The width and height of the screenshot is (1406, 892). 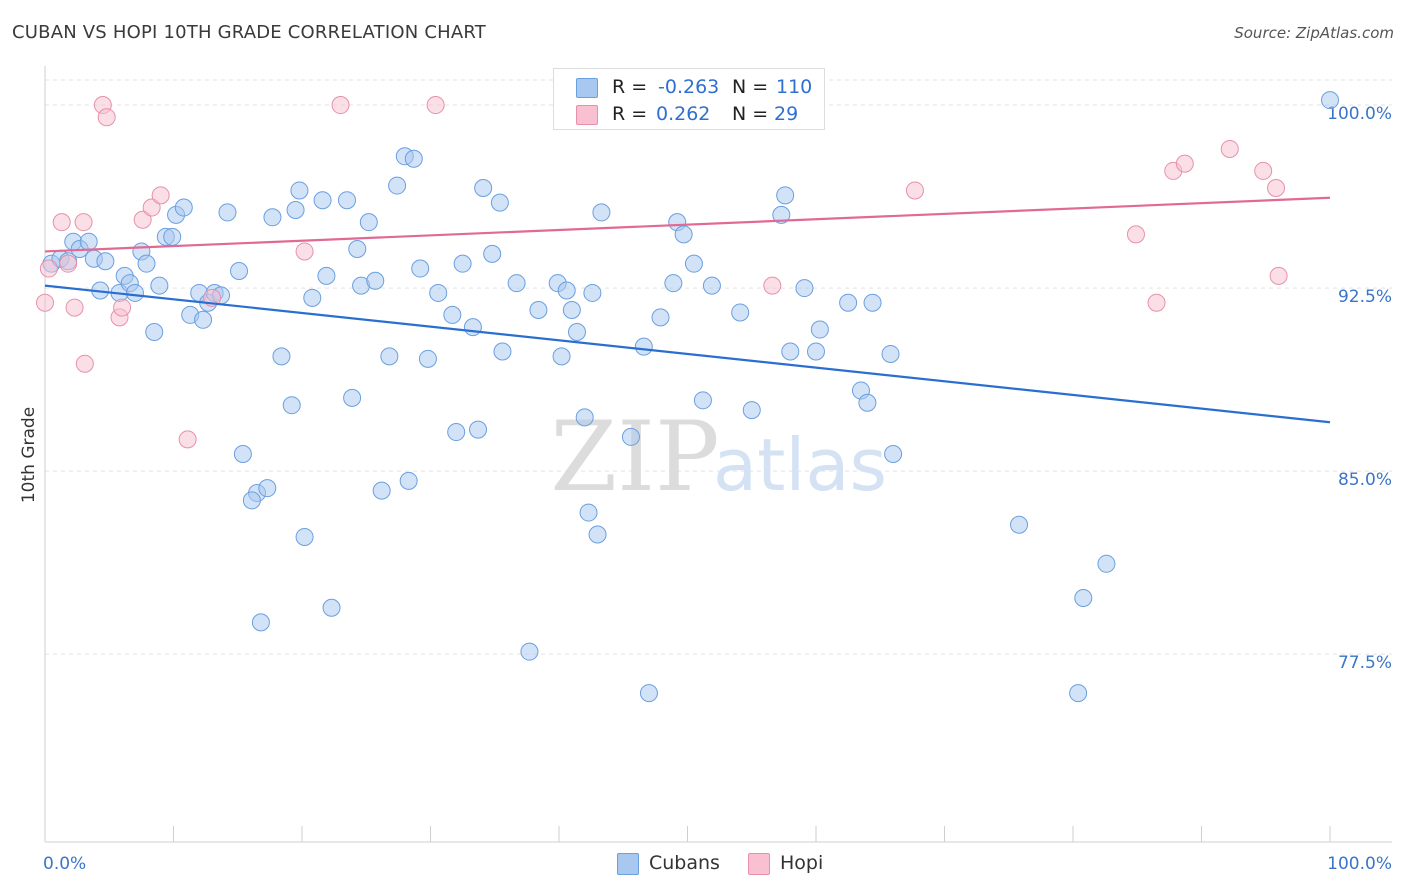 I want to click on legend-swatch-hopi, so click(x=587, y=115).